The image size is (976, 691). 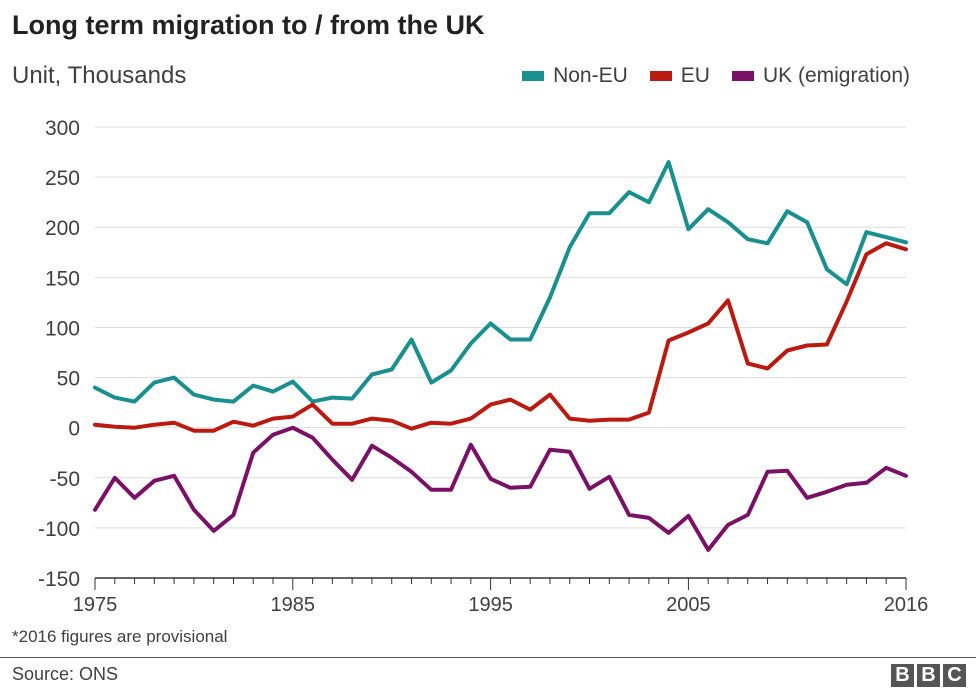 What do you see at coordinates (293, 605) in the screenshot?
I see `x-tick-label: 1985` at bounding box center [293, 605].